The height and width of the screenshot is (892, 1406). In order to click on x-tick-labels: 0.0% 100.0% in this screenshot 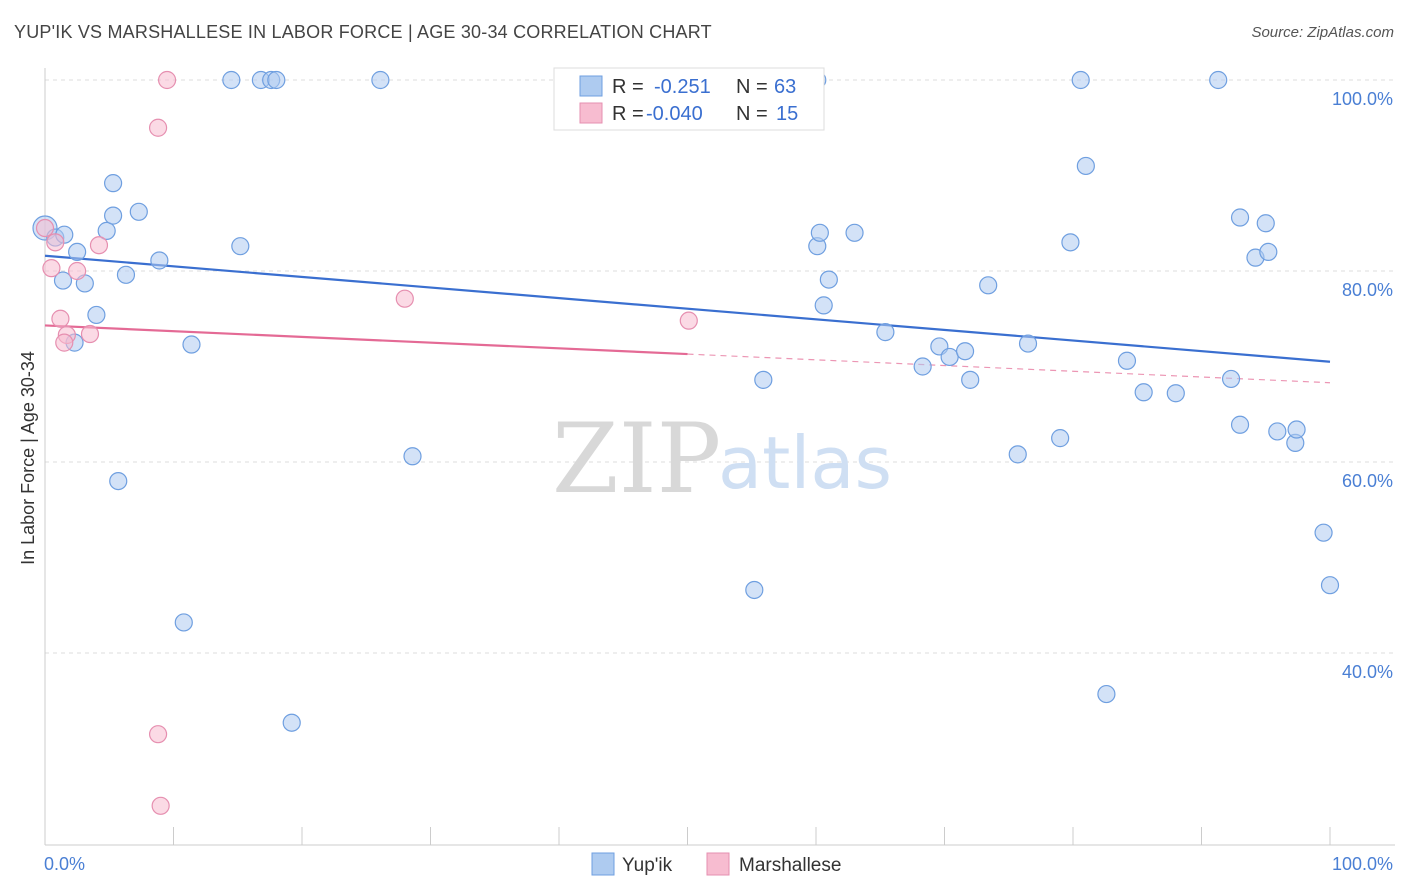, I will do `click(718, 864)`.